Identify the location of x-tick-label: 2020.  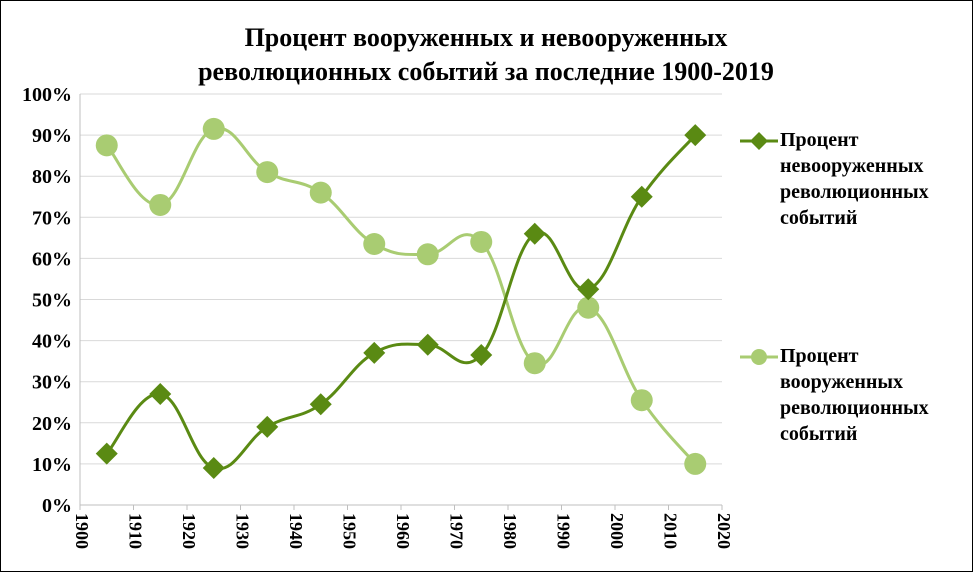
(724, 531).